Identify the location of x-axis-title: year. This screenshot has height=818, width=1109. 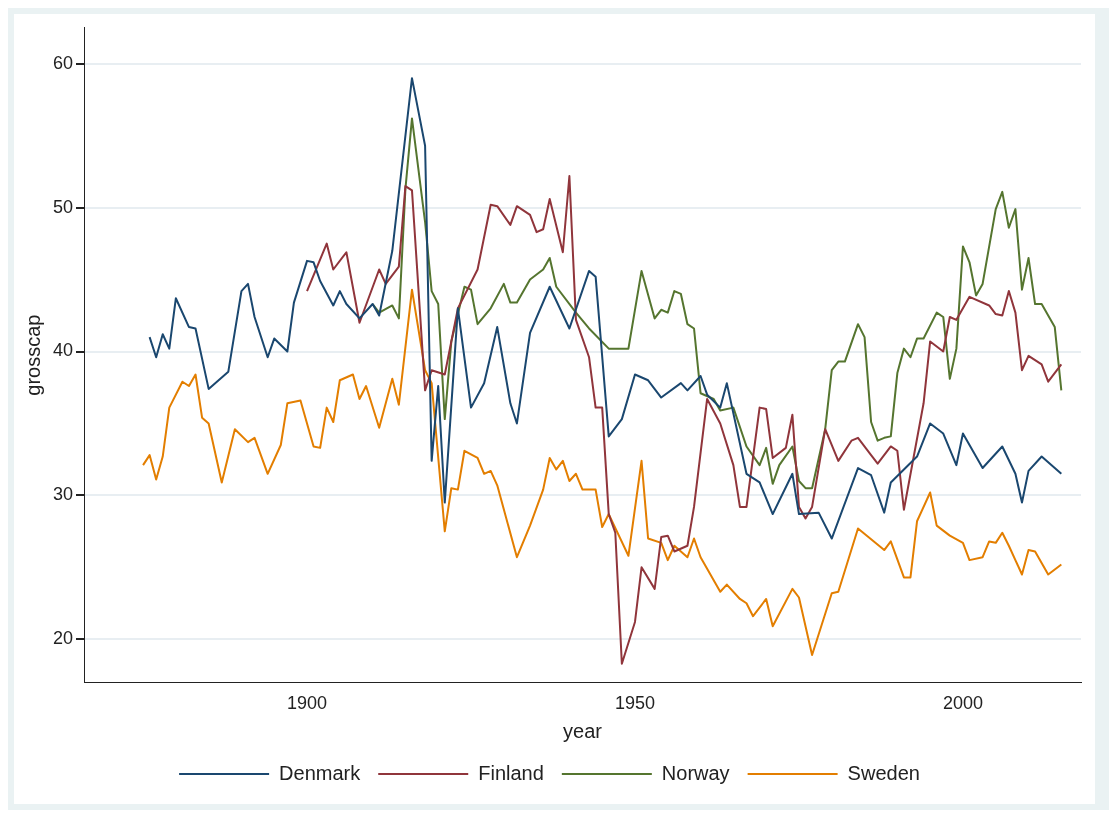
(583, 730).